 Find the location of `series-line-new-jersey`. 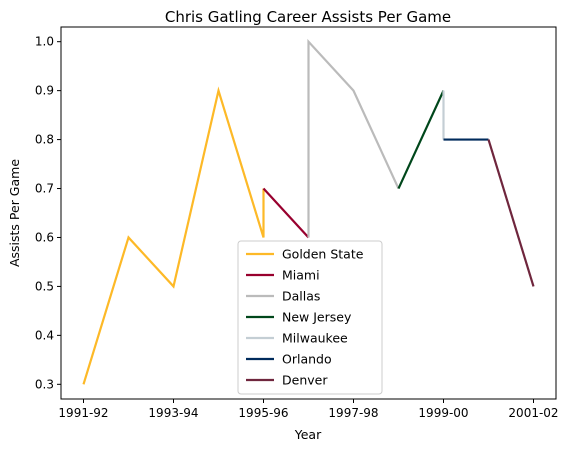

series-line-new-jersey is located at coordinates (421, 139).